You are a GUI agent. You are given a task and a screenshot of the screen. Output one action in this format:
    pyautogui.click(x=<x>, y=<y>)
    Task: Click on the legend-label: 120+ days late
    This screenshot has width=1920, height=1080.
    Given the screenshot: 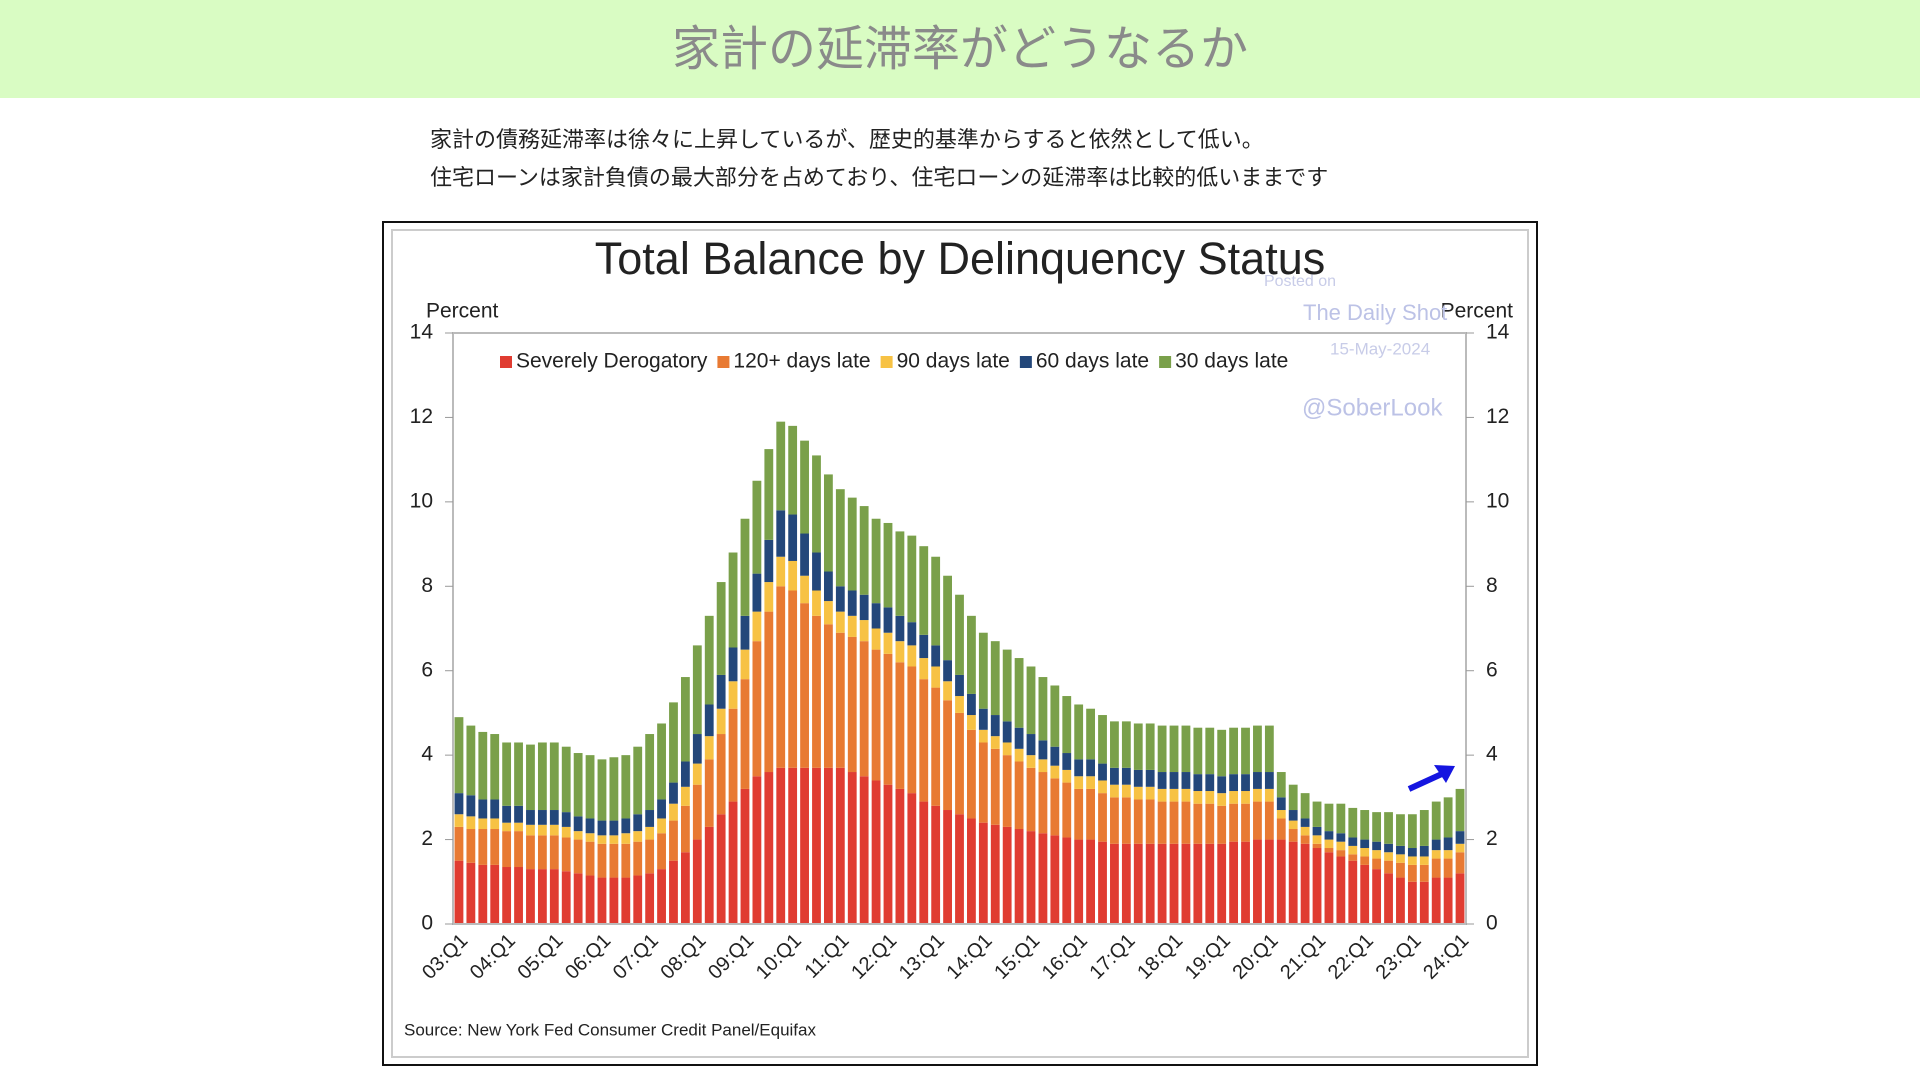 What is the action you would take?
    pyautogui.click(x=801, y=361)
    